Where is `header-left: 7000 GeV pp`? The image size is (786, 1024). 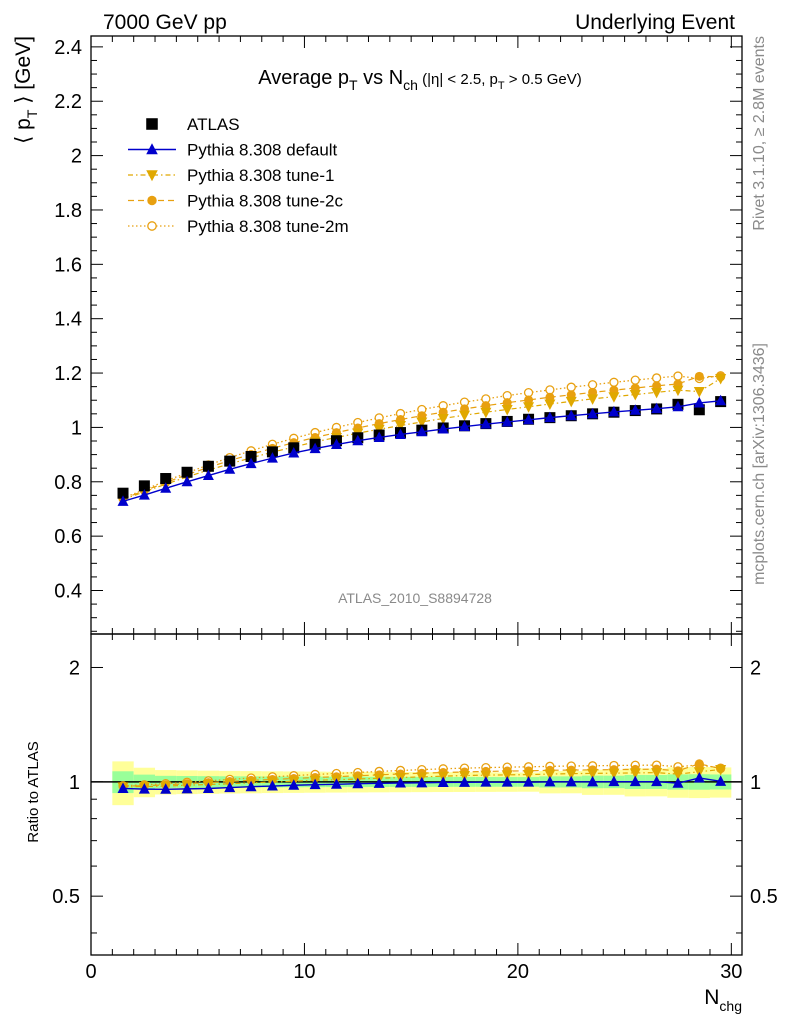
header-left: 7000 GeV pp is located at coordinates (165, 22).